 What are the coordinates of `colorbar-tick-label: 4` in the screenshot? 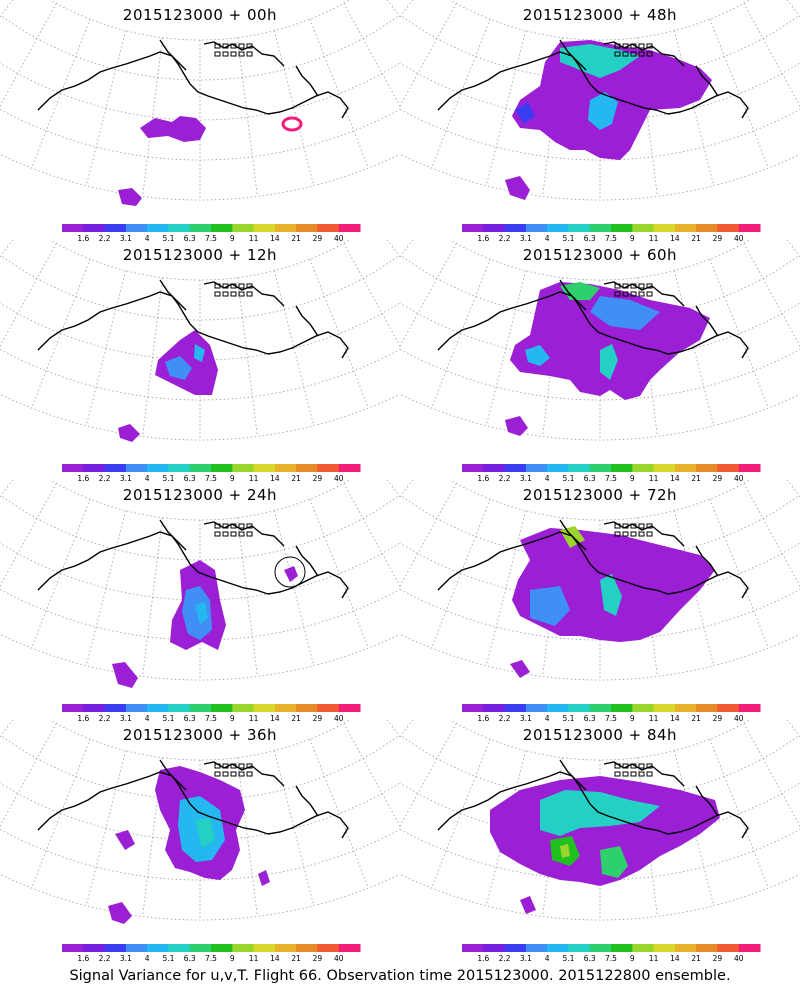 It's located at (547, 238).